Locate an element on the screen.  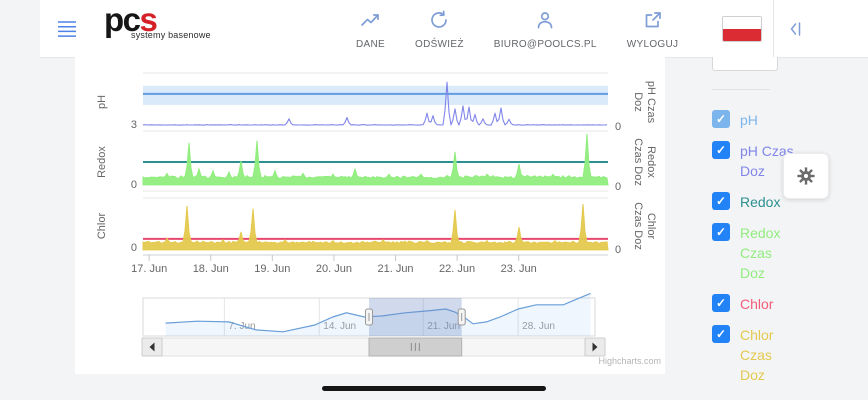
language-flag is located at coordinates (742, 29).